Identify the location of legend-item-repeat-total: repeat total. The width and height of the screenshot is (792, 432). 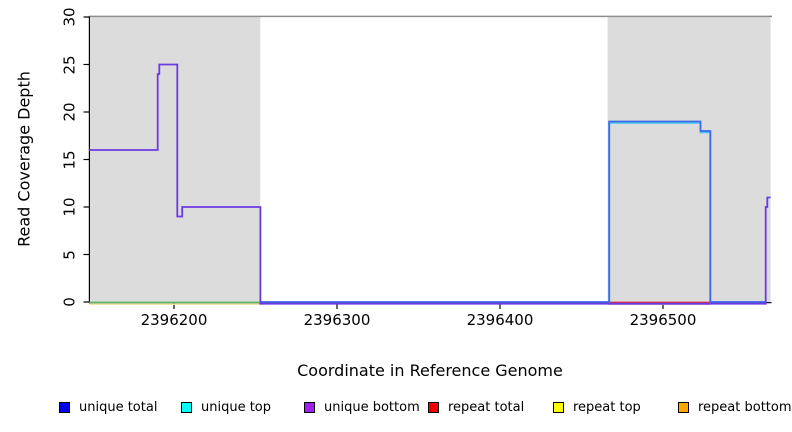
(476, 407).